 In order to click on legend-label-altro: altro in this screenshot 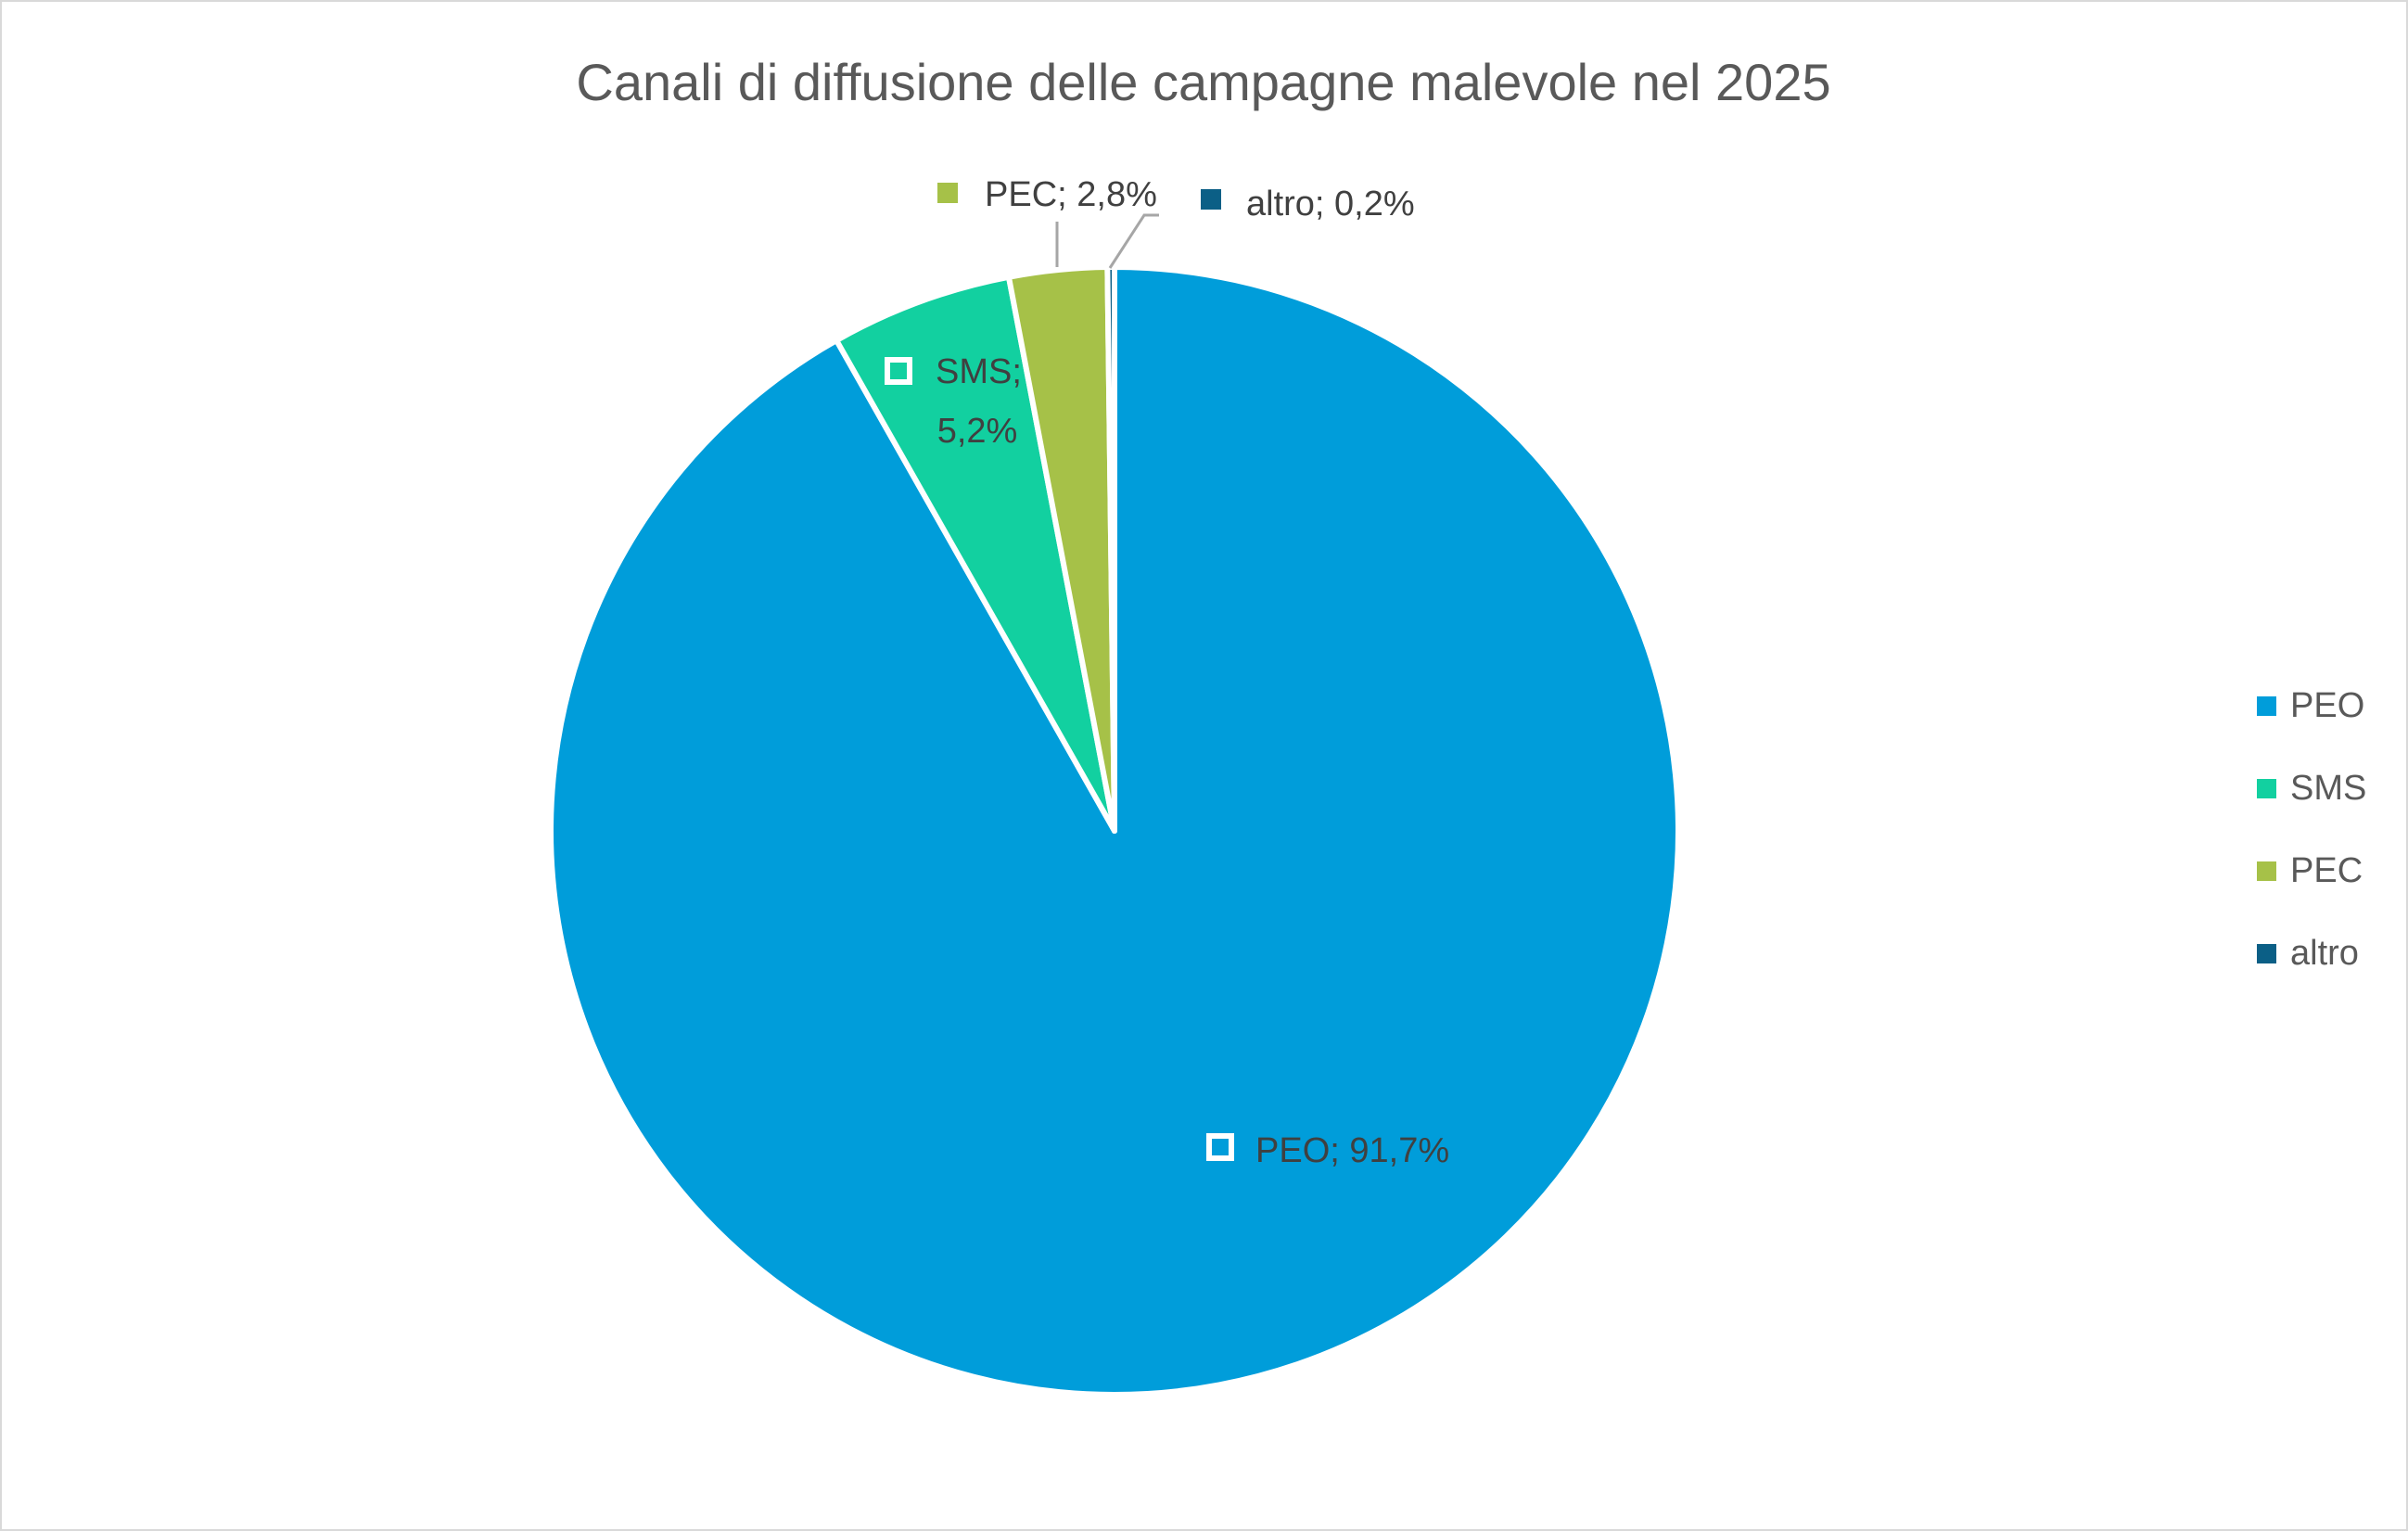, I will do `click(2324, 953)`.